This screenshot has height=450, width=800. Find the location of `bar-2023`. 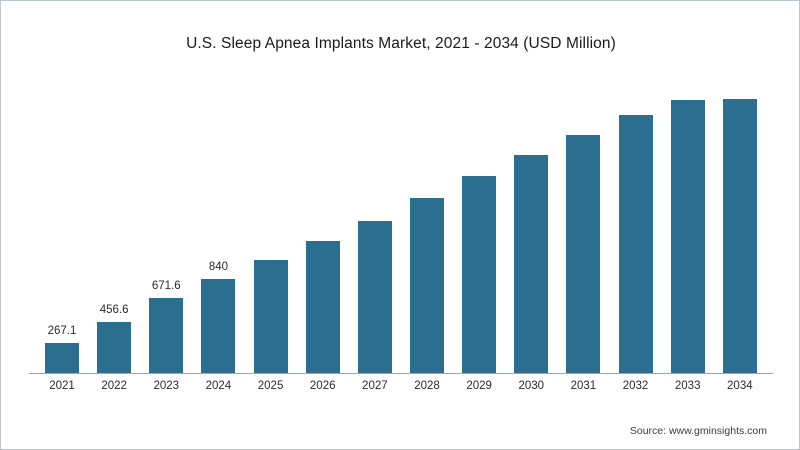

bar-2023 is located at coordinates (166, 335).